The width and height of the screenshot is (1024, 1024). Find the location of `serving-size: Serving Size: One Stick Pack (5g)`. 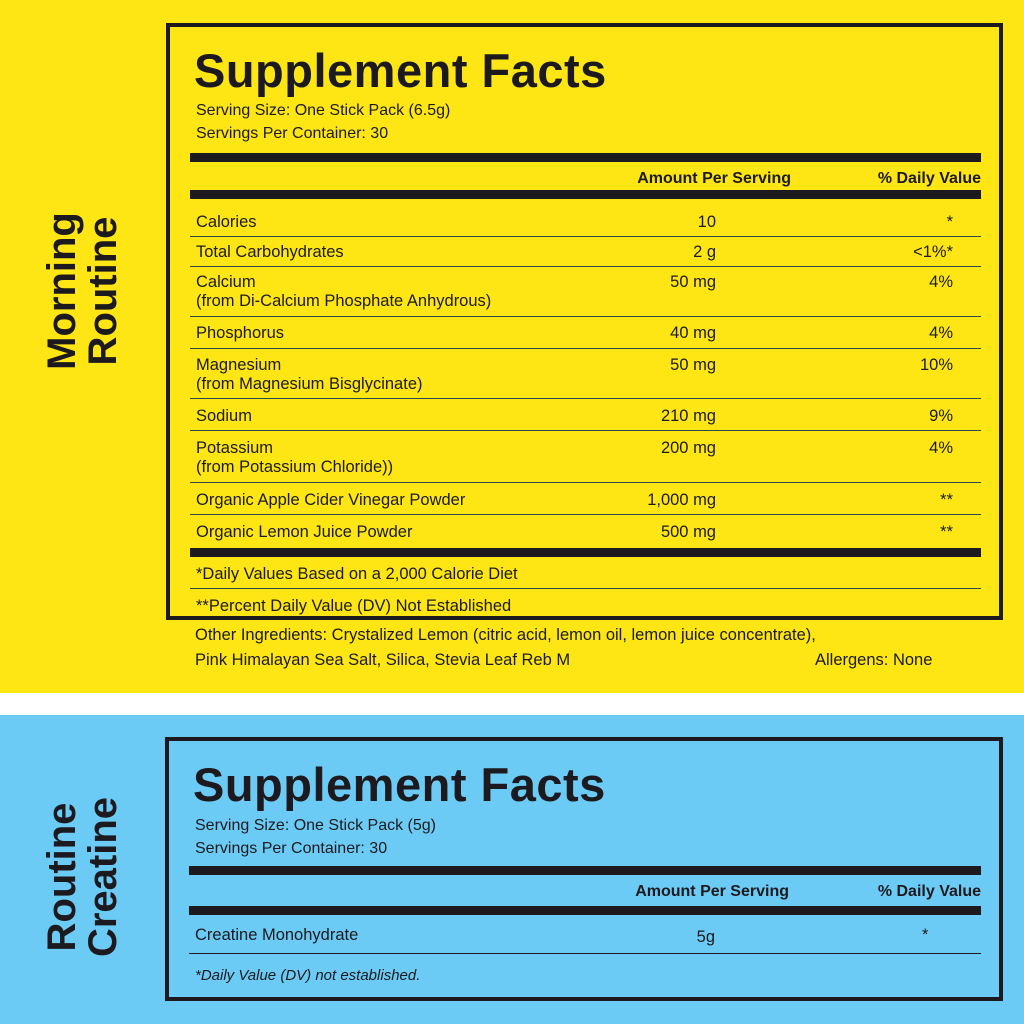

serving-size: Serving Size: One Stick Pack (5g) is located at coordinates (315, 825).